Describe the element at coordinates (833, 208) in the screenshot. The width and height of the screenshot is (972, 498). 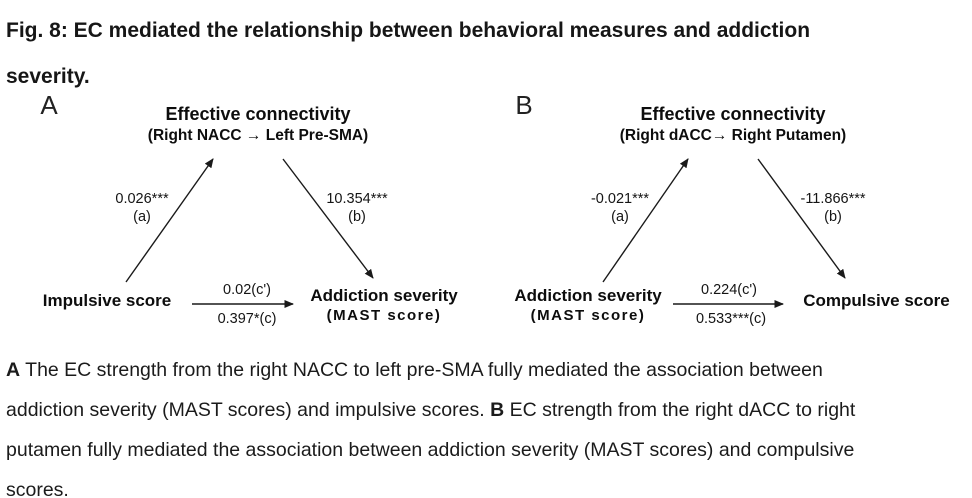
I see `panel-b-path-b-label: -11.866*** (b)` at that location.